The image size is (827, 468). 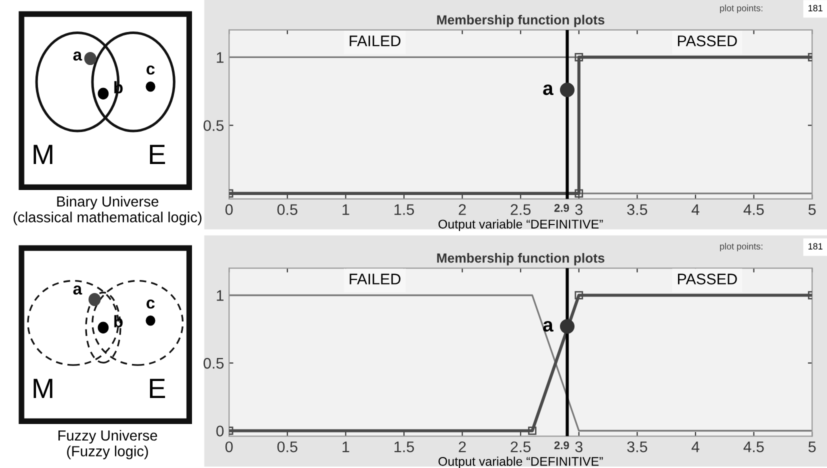 What do you see at coordinates (118, 321) in the screenshot?
I see `text: b` at bounding box center [118, 321].